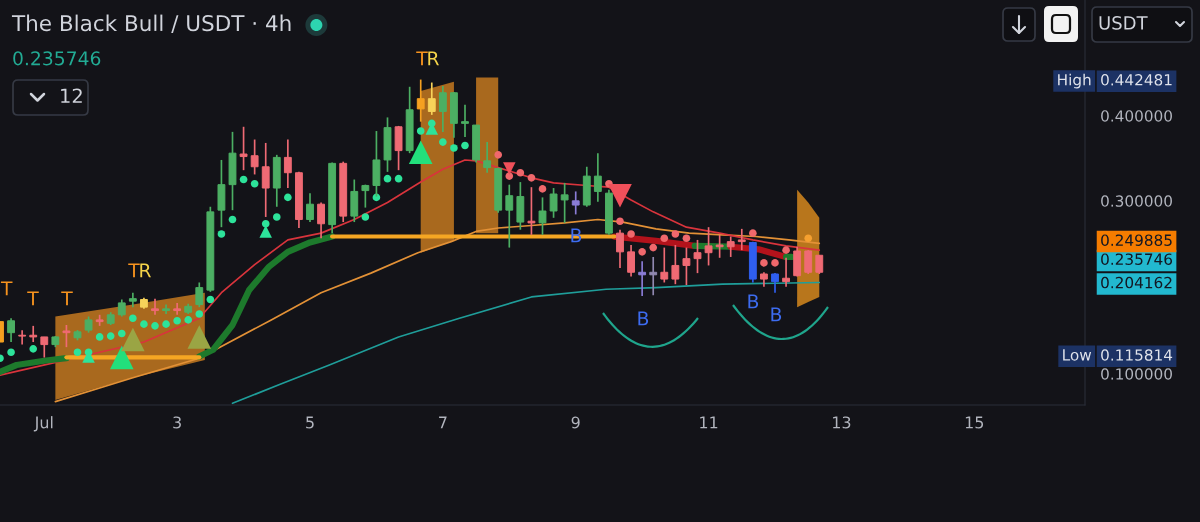 The image size is (1200, 522). I want to click on y-tick-label: 0.204162, so click(1136, 282).